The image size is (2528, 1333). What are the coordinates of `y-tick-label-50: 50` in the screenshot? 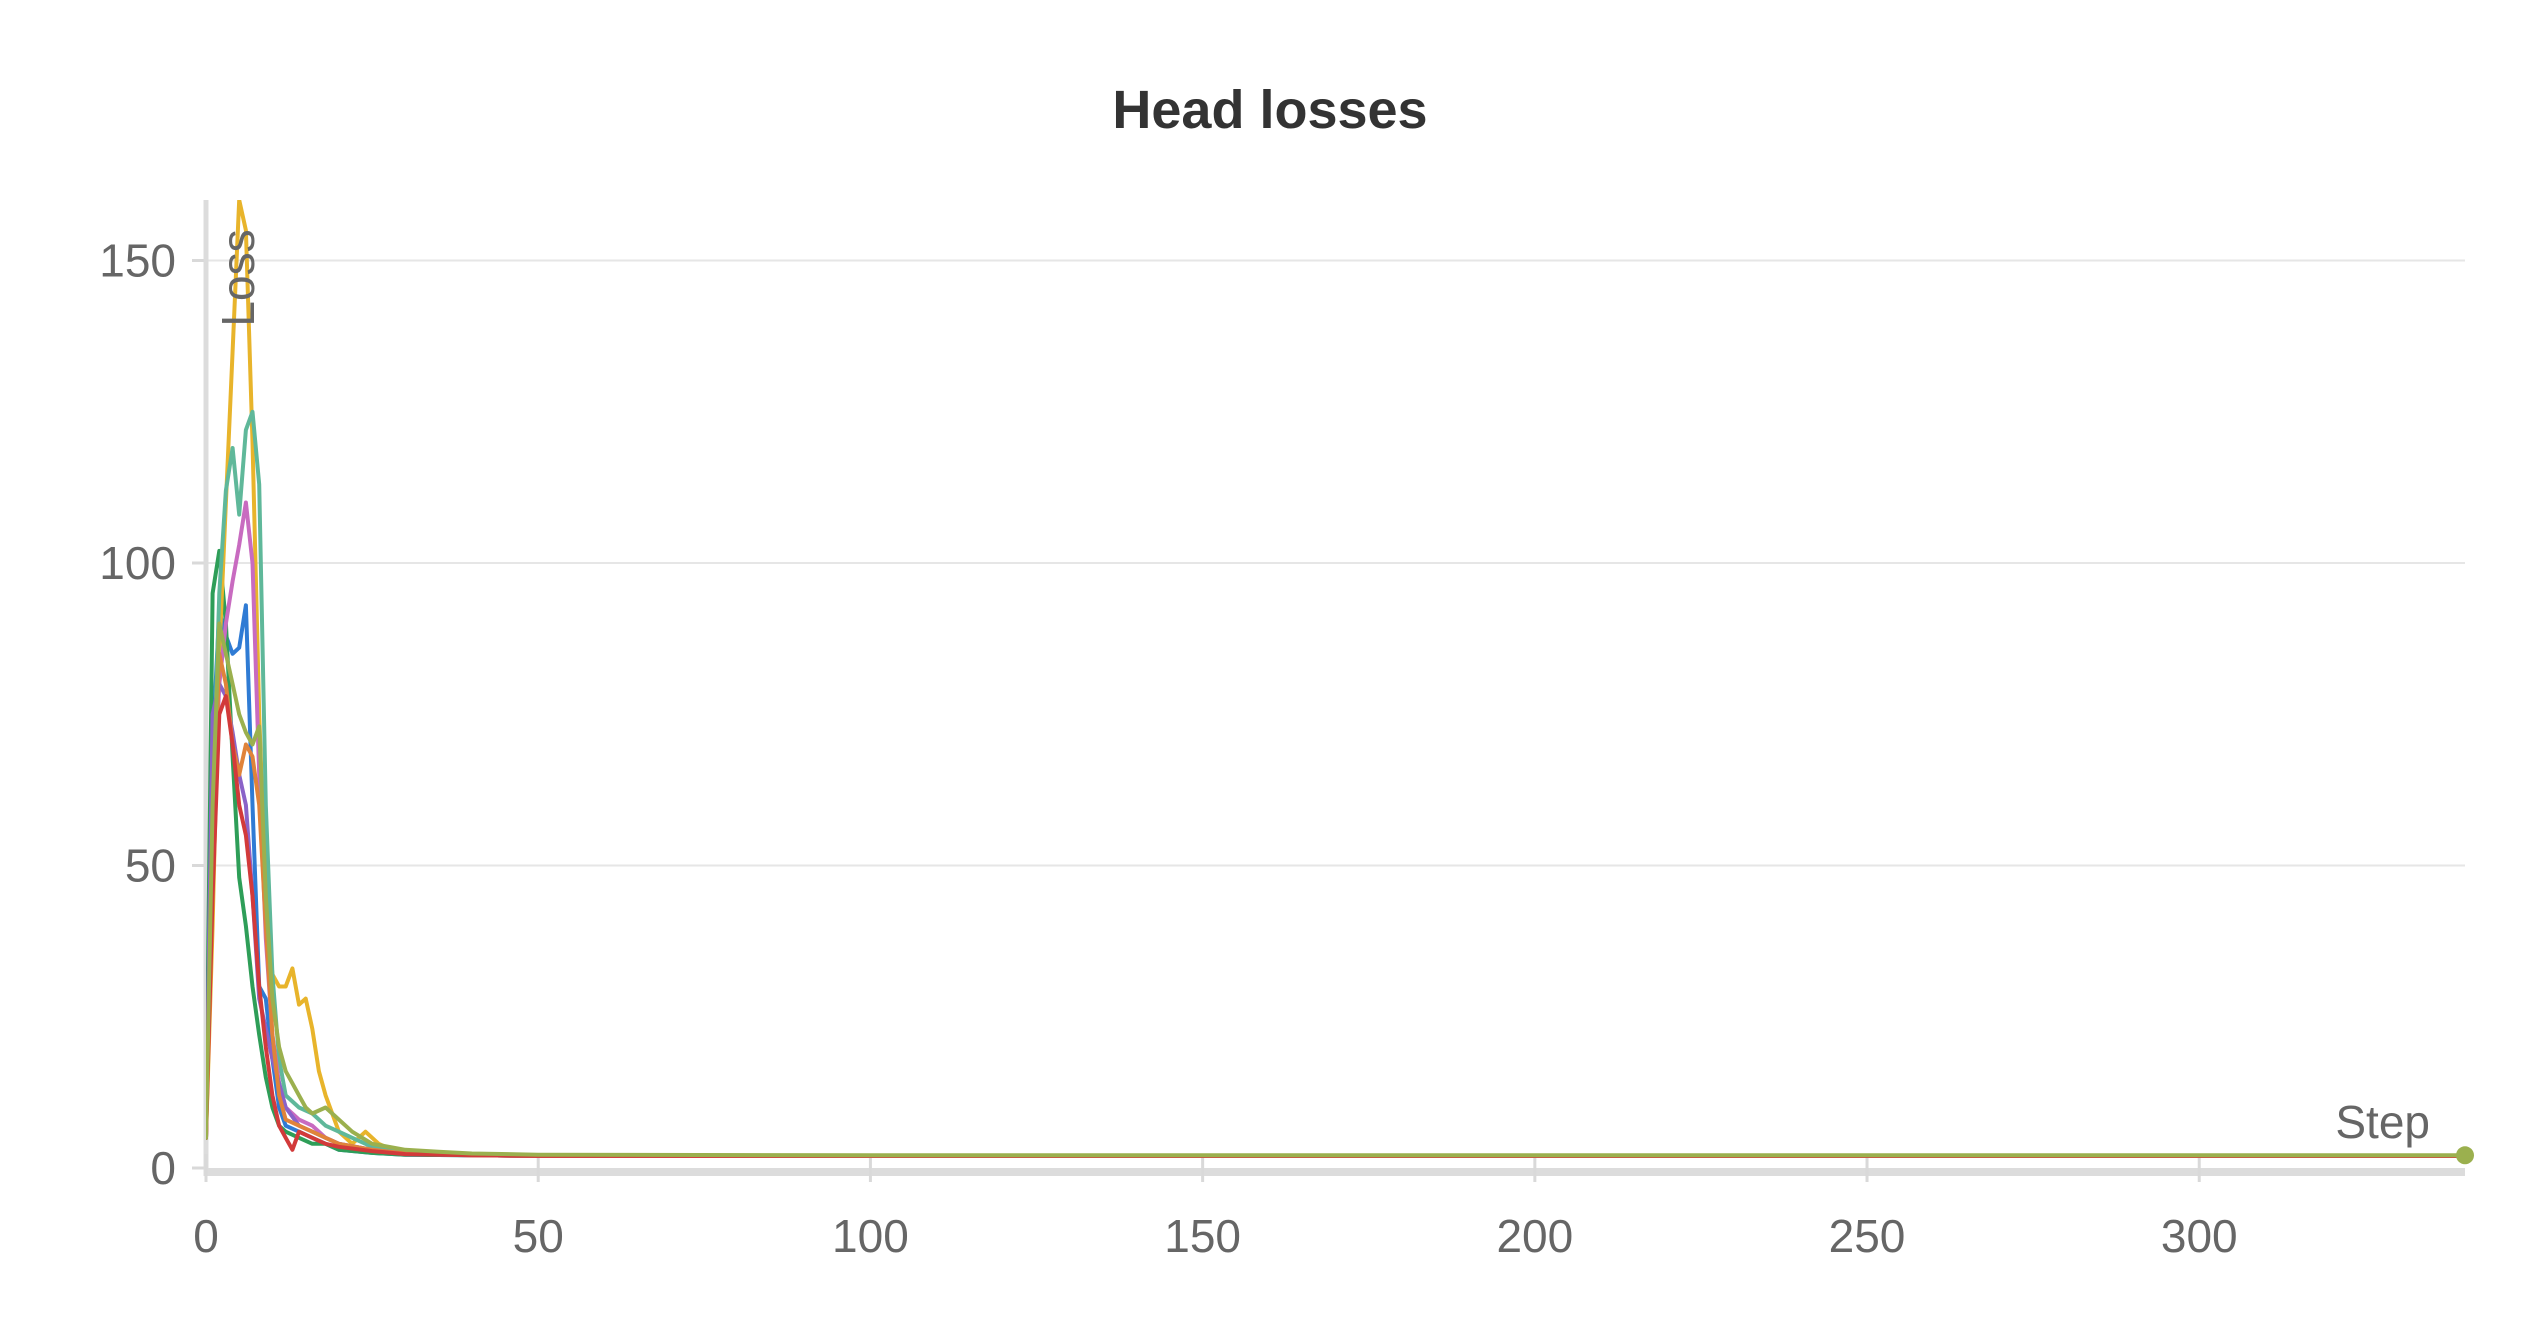 It's located at (150, 866).